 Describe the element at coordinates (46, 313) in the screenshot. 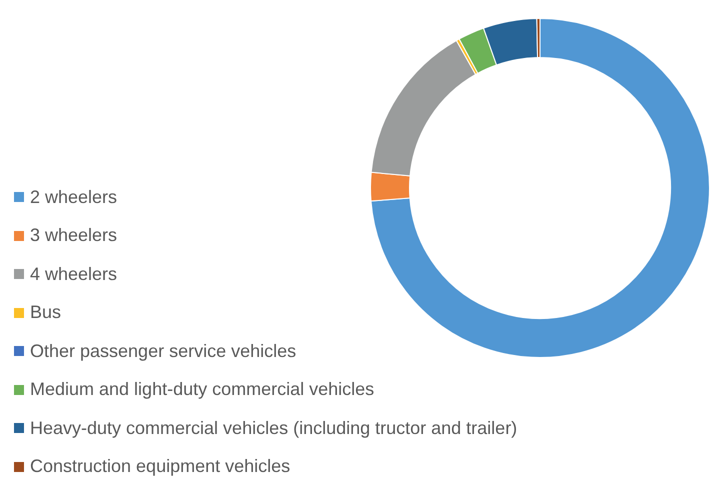

I see `legend-label: Bus` at that location.